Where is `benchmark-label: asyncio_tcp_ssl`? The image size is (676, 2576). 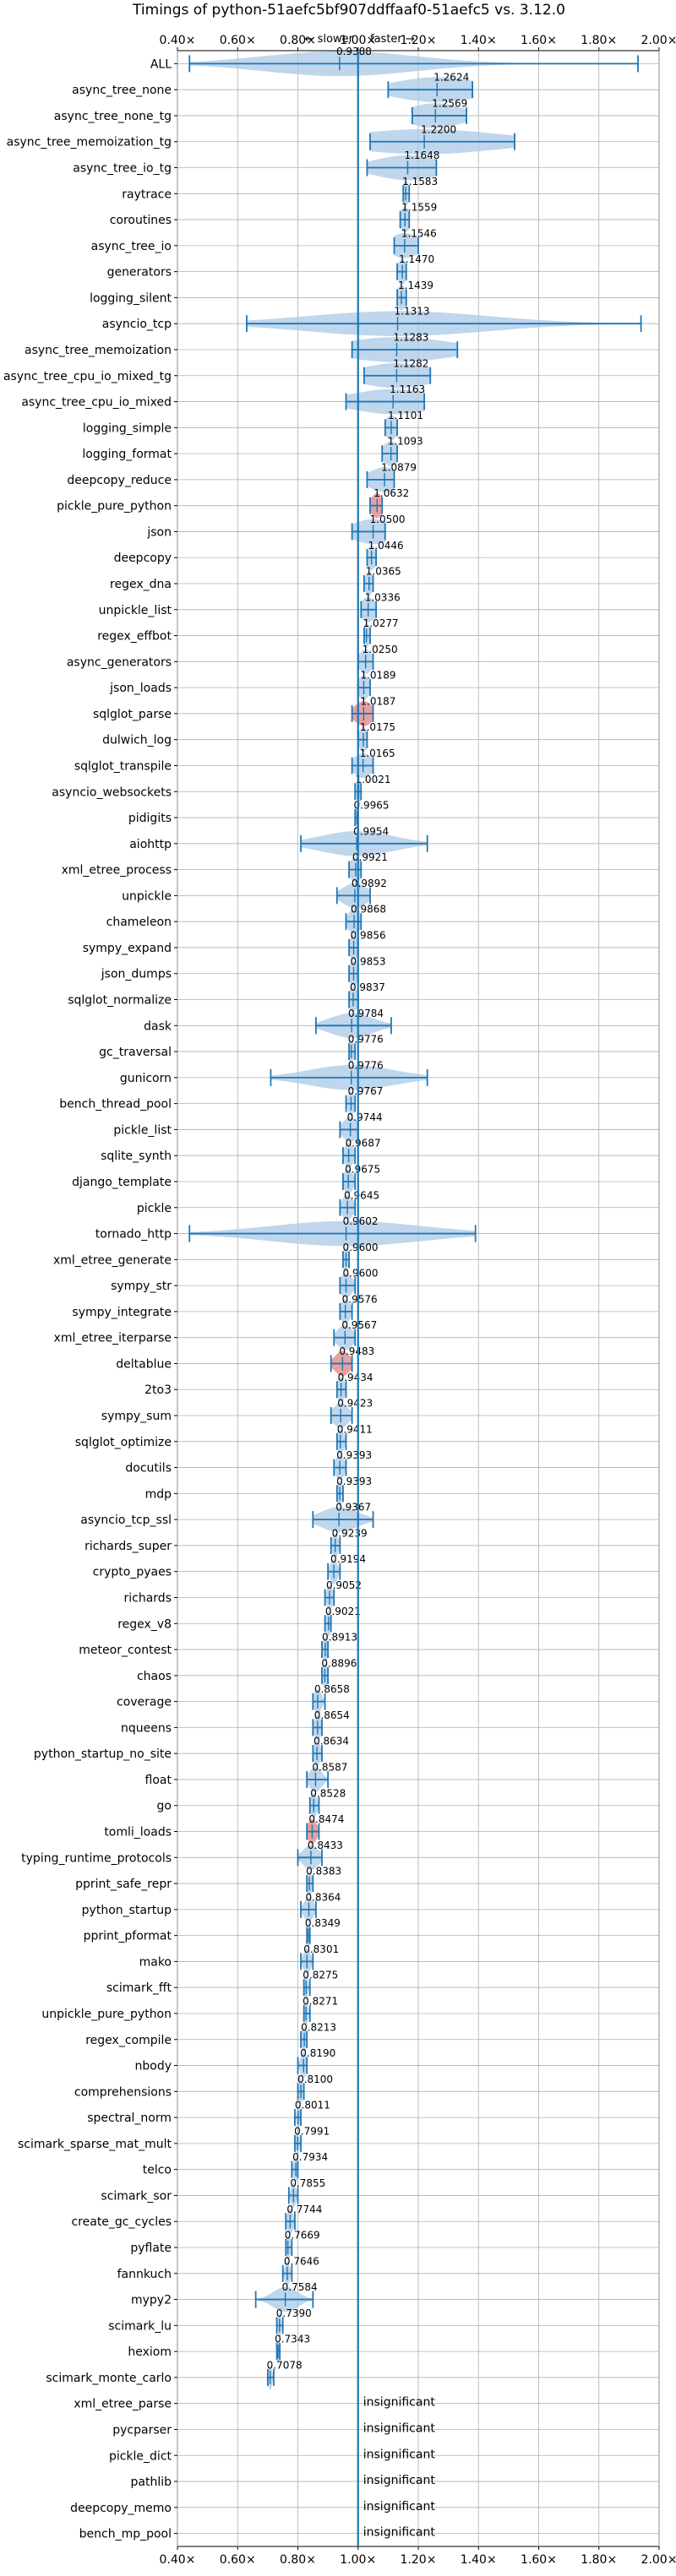
benchmark-label: asyncio_tcp_ssl is located at coordinates (126, 1520).